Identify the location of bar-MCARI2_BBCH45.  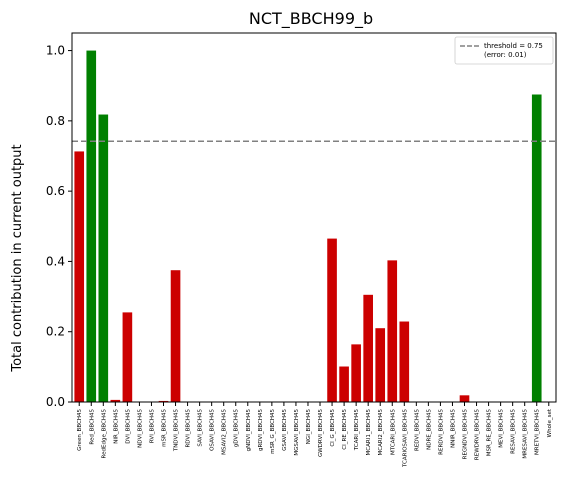
(380, 365).